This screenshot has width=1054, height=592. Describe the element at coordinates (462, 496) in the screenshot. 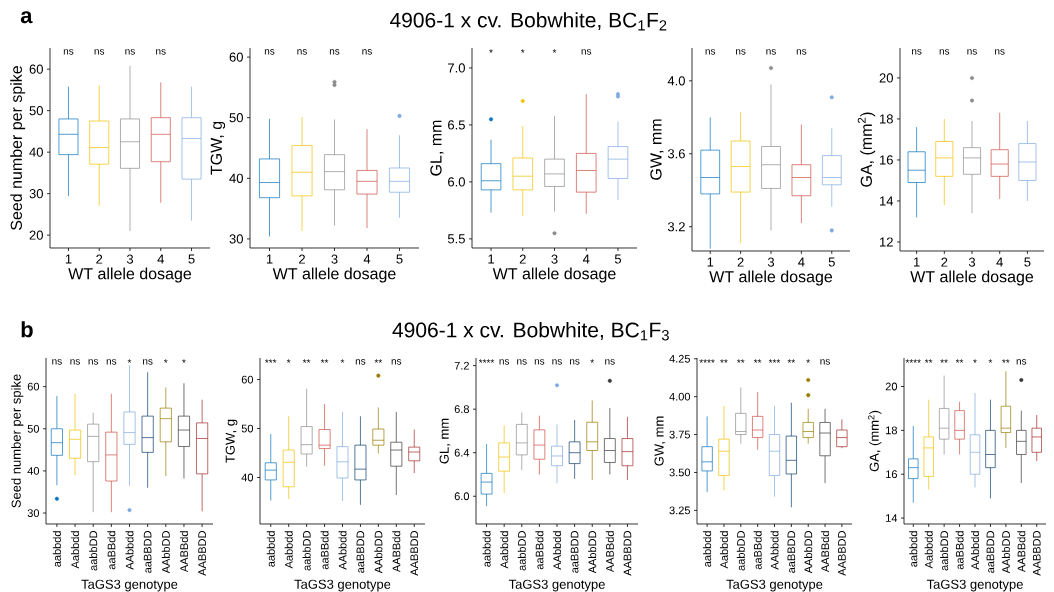

I see `y-tick-label: 6.0` at that location.